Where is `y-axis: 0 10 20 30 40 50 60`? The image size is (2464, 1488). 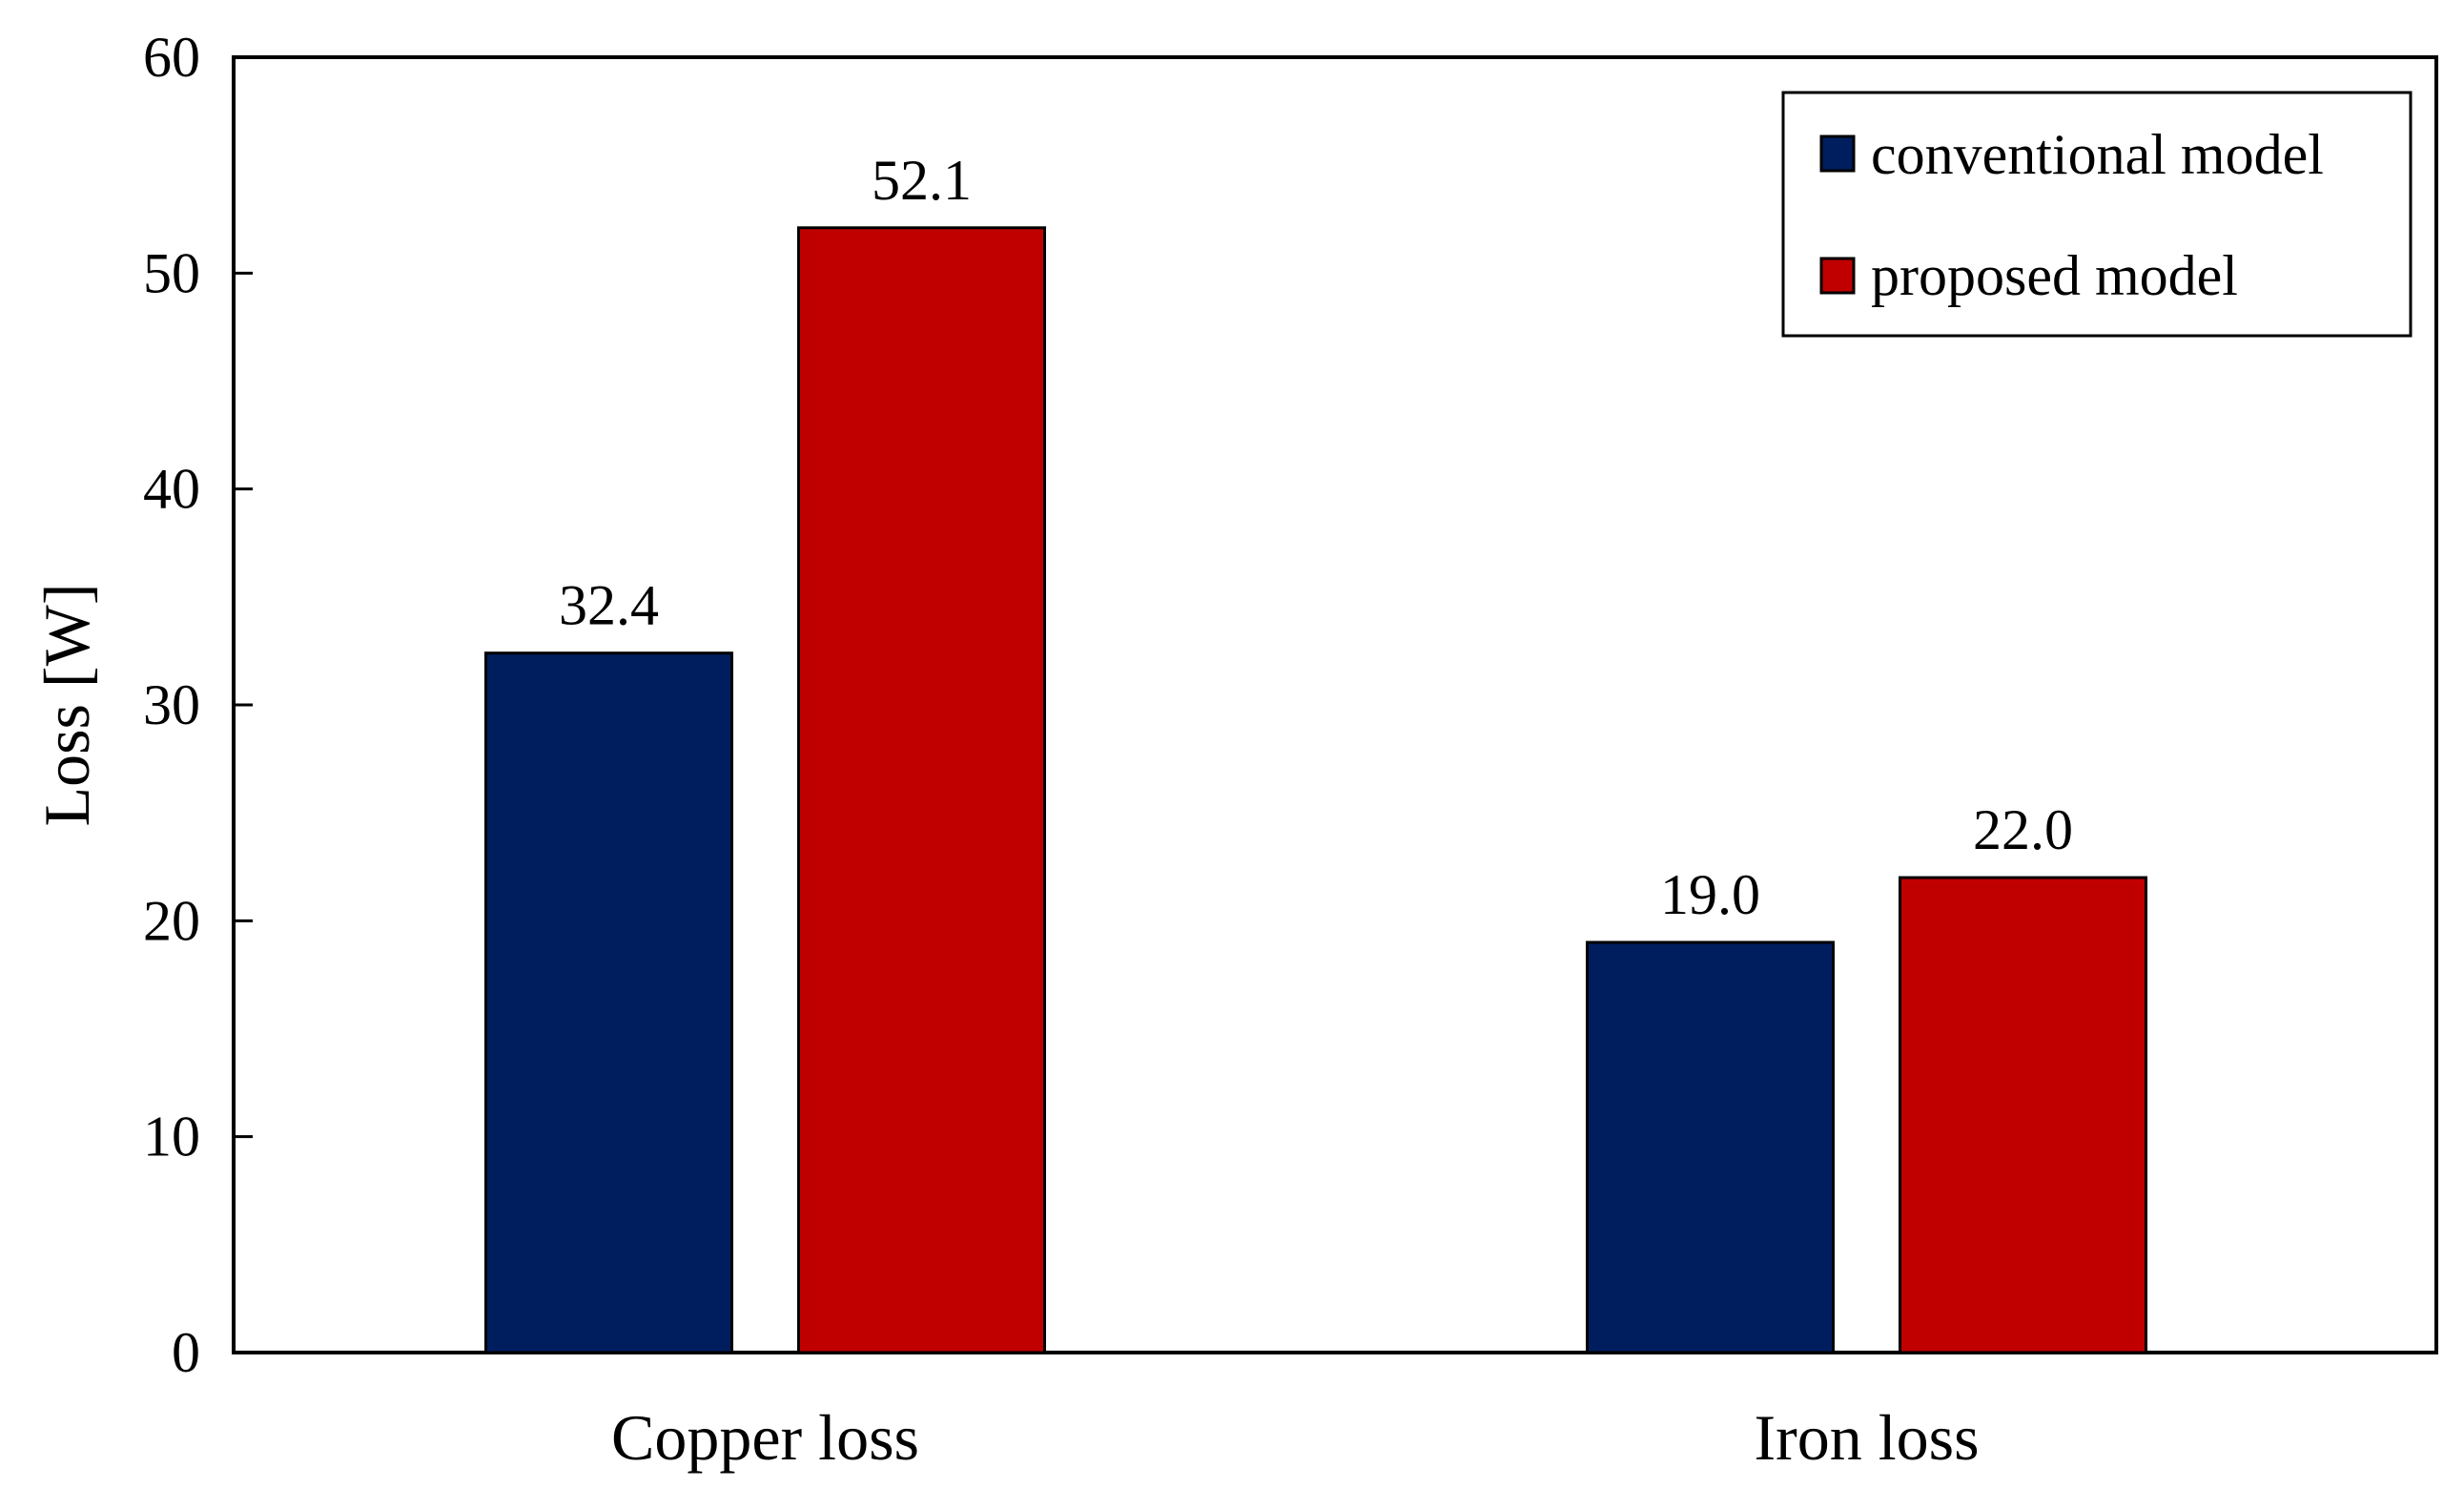
y-axis: 0 10 20 30 40 50 60 is located at coordinates (198, 705).